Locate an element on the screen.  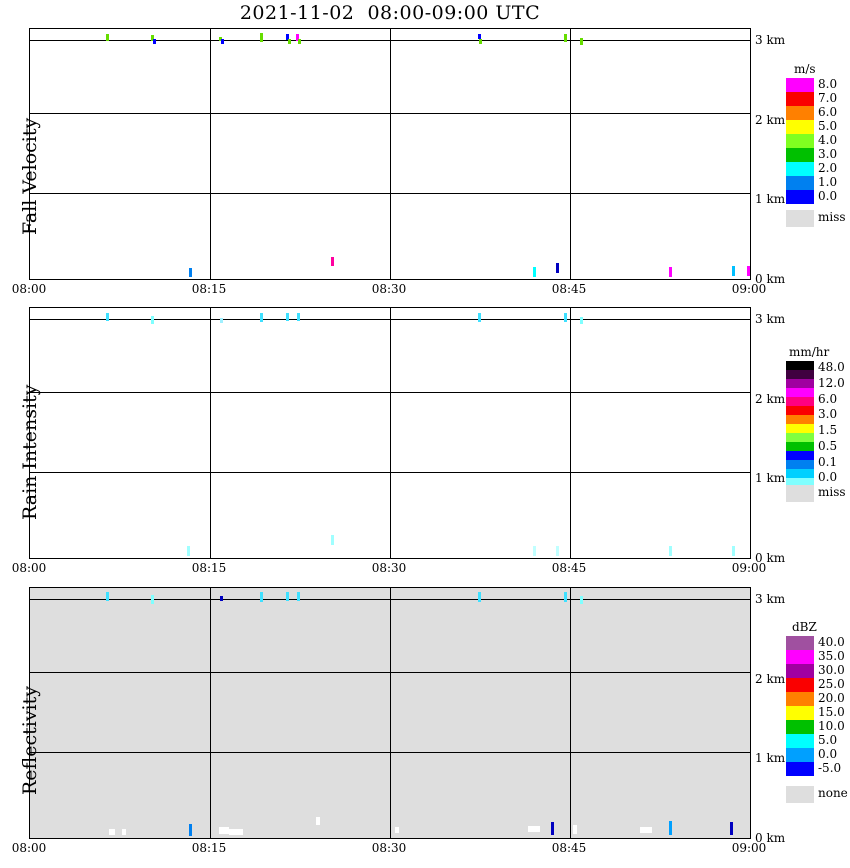
colorbar-tick-label: 1.0 is located at coordinates (828, 182).